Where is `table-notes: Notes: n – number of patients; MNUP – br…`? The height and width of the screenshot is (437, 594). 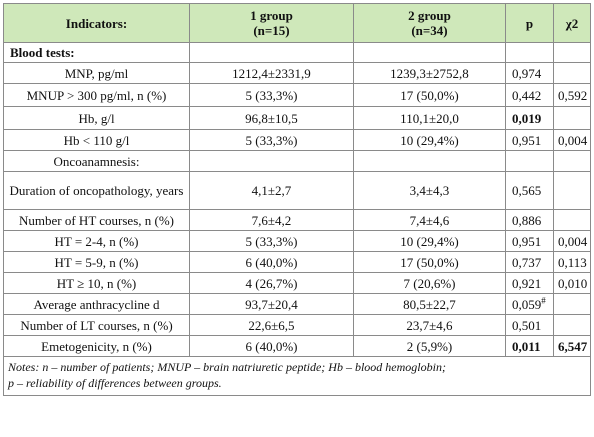
table-notes: Notes: n – number of patients; MNUP – br… is located at coordinates (297, 376).